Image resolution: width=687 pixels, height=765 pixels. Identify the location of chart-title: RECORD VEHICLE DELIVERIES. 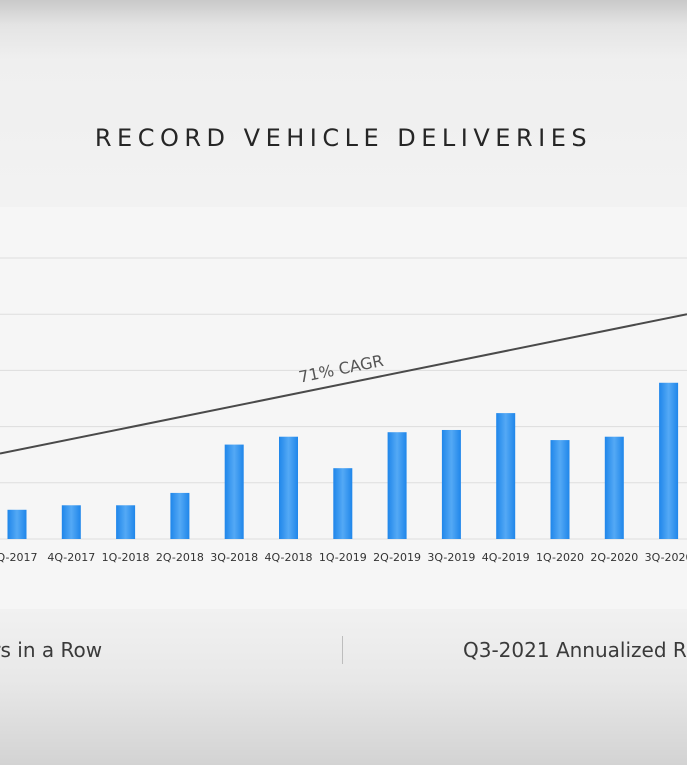
(343, 138).